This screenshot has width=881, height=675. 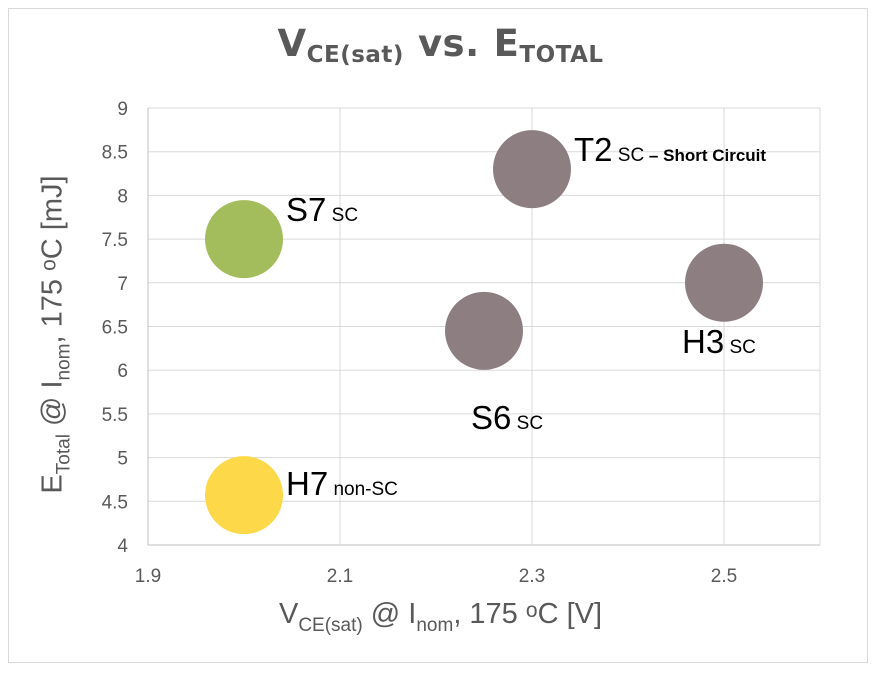 What do you see at coordinates (670, 150) in the screenshot?
I see `point-label-t2: T2 SC – Short Circuit` at bounding box center [670, 150].